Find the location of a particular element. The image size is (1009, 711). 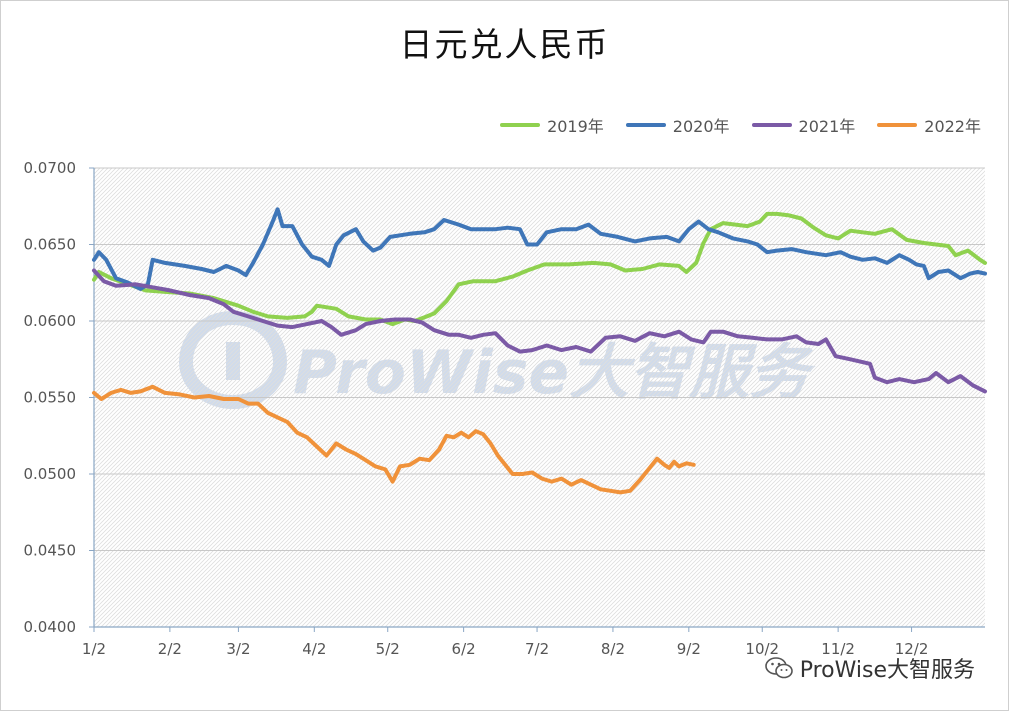

x-tick-label: 8/2 is located at coordinates (613, 649).